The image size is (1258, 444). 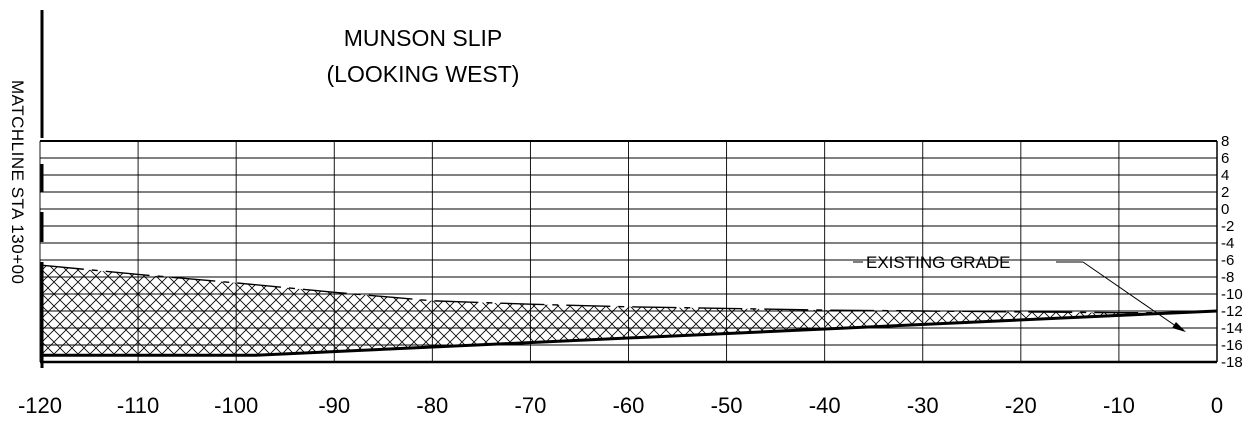 What do you see at coordinates (1232, 294) in the screenshot?
I see `y-tick-label: -10` at bounding box center [1232, 294].